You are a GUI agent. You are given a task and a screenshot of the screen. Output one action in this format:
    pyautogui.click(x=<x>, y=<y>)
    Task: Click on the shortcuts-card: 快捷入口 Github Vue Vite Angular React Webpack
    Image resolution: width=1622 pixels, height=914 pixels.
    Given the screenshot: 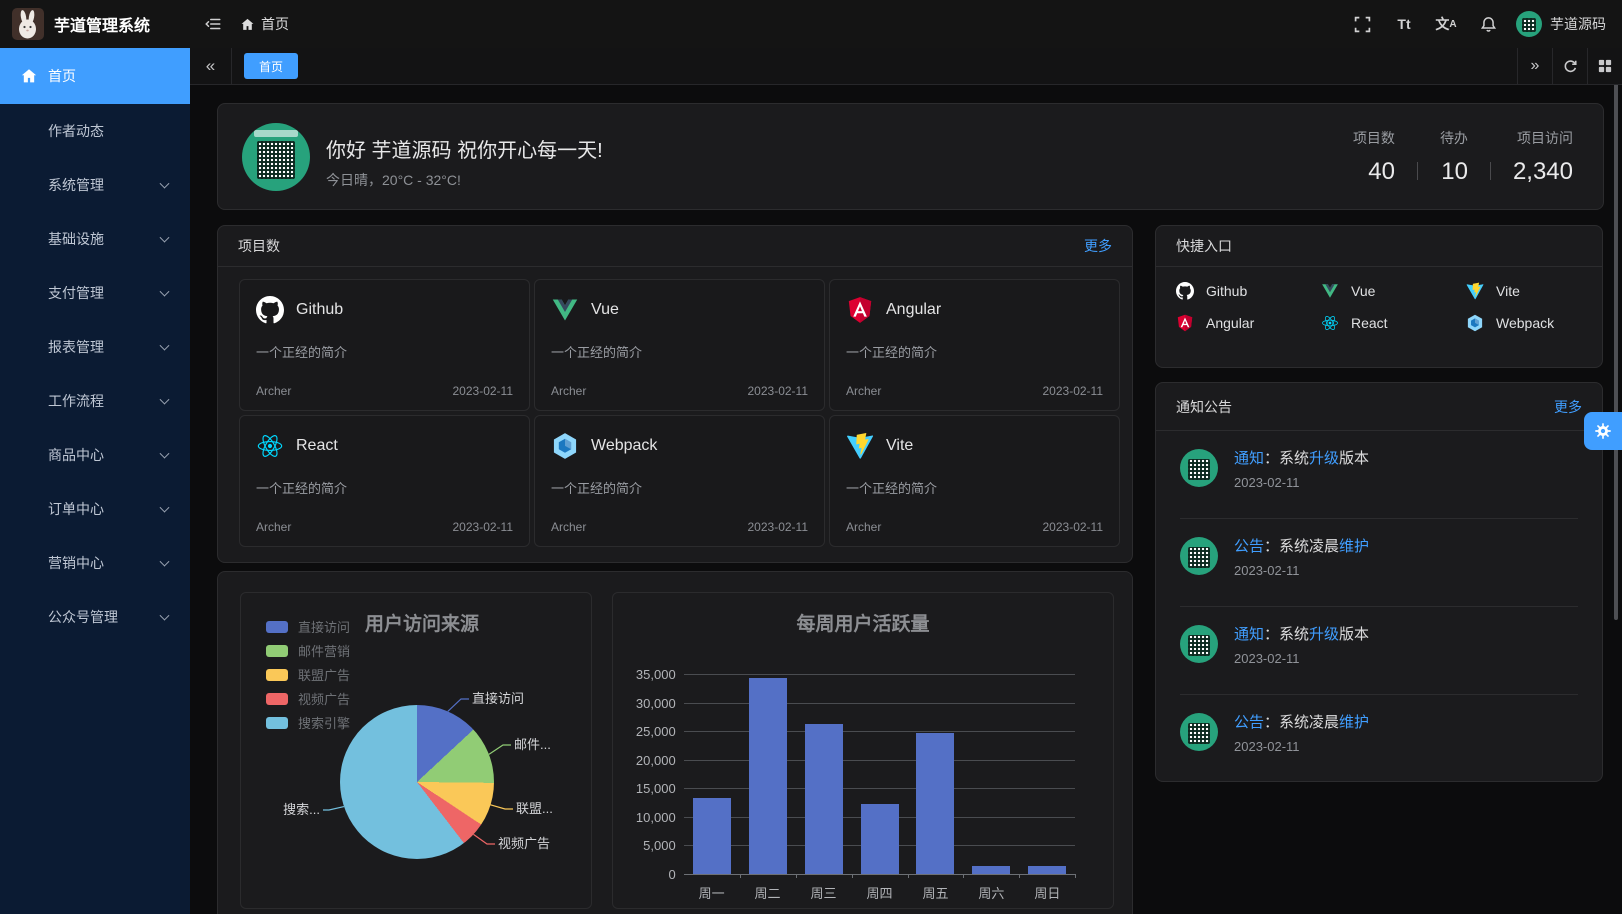 What is the action you would take?
    pyautogui.click(x=1379, y=296)
    